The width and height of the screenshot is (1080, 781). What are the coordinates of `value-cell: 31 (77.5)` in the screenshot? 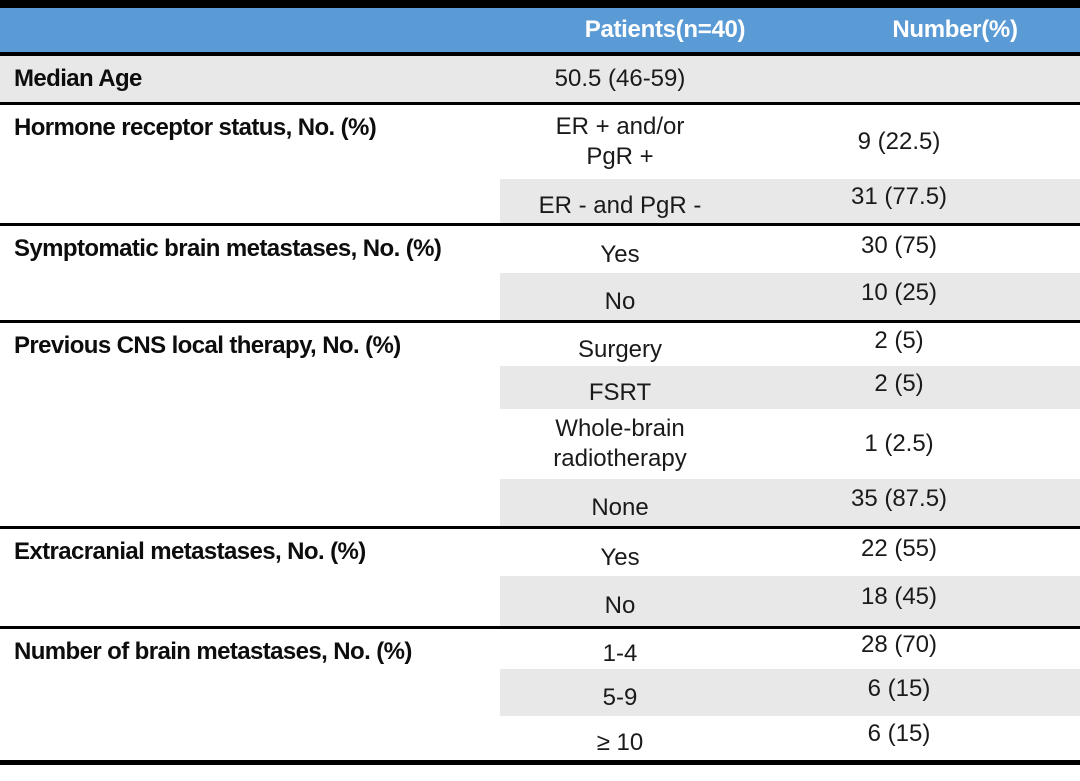 It's located at (899, 196).